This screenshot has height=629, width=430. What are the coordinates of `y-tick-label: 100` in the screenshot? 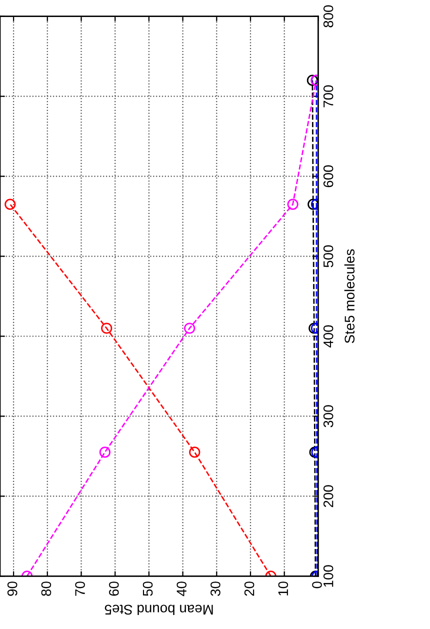 It's located at (328, 576).